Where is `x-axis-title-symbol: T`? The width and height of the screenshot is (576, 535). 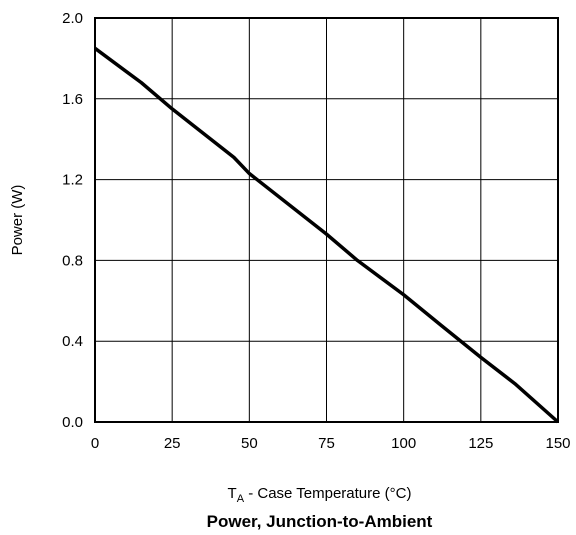
x-axis-title-symbol: T is located at coordinates (232, 493).